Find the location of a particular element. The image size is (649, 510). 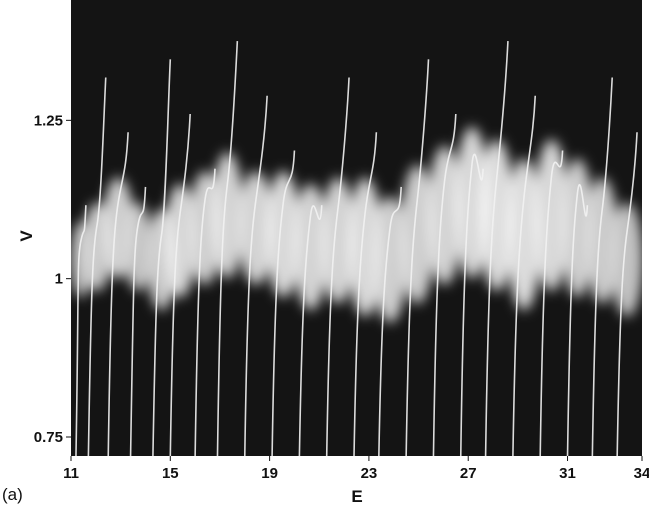

x-axis-ticks: 11 15 19 23 27 31 34 is located at coordinates (356, 469).